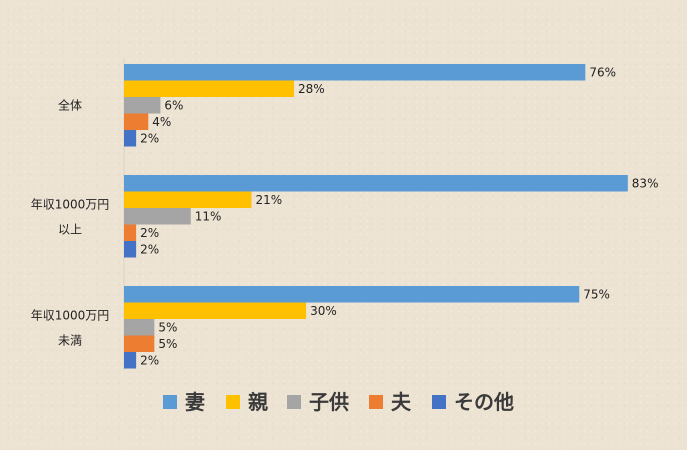  Describe the element at coordinates (401, 402) in the screenshot. I see `legend-label: 夫` at that location.